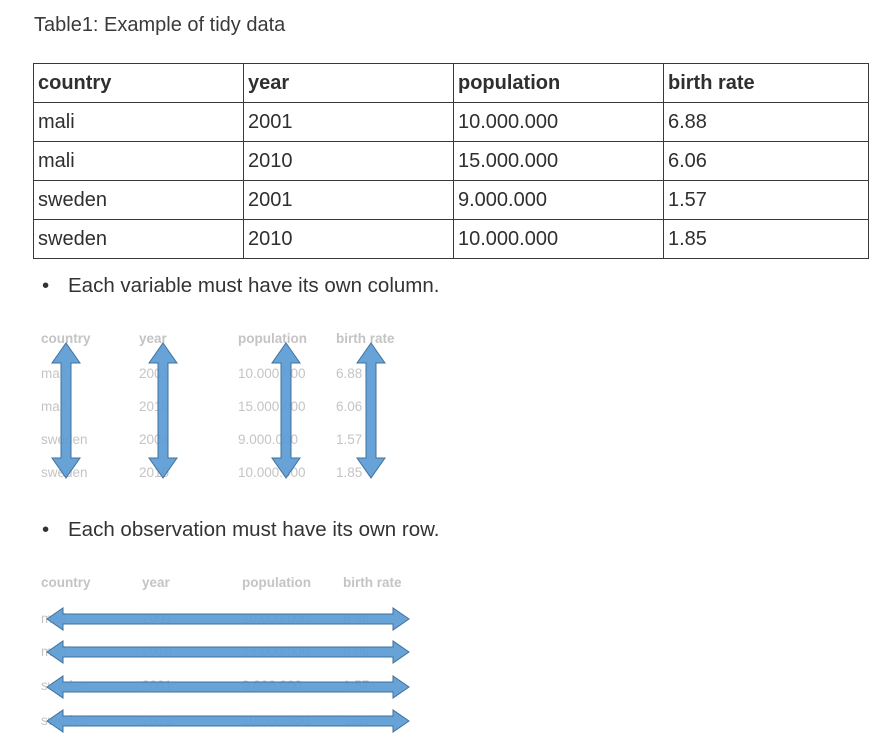  What do you see at coordinates (766, 83) in the screenshot?
I see `header-birth-rate: birth rate` at bounding box center [766, 83].